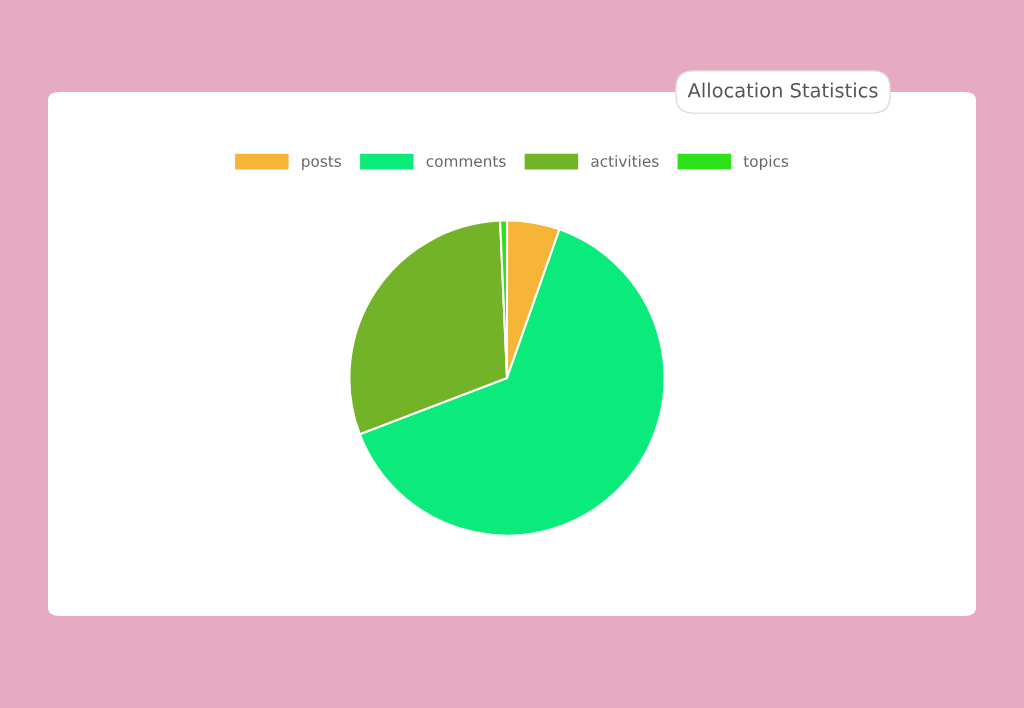 The image size is (1024, 708). I want to click on legend-label: posts, so click(322, 163).